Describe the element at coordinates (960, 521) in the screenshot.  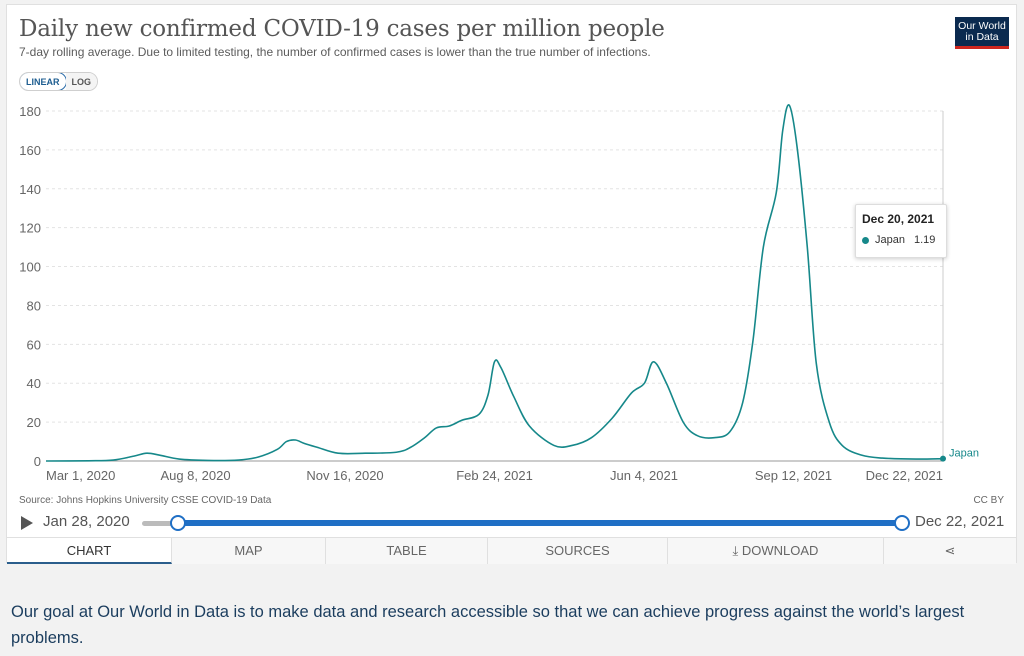
I see `timeline-end-date: Dec 22, 2021` at that location.